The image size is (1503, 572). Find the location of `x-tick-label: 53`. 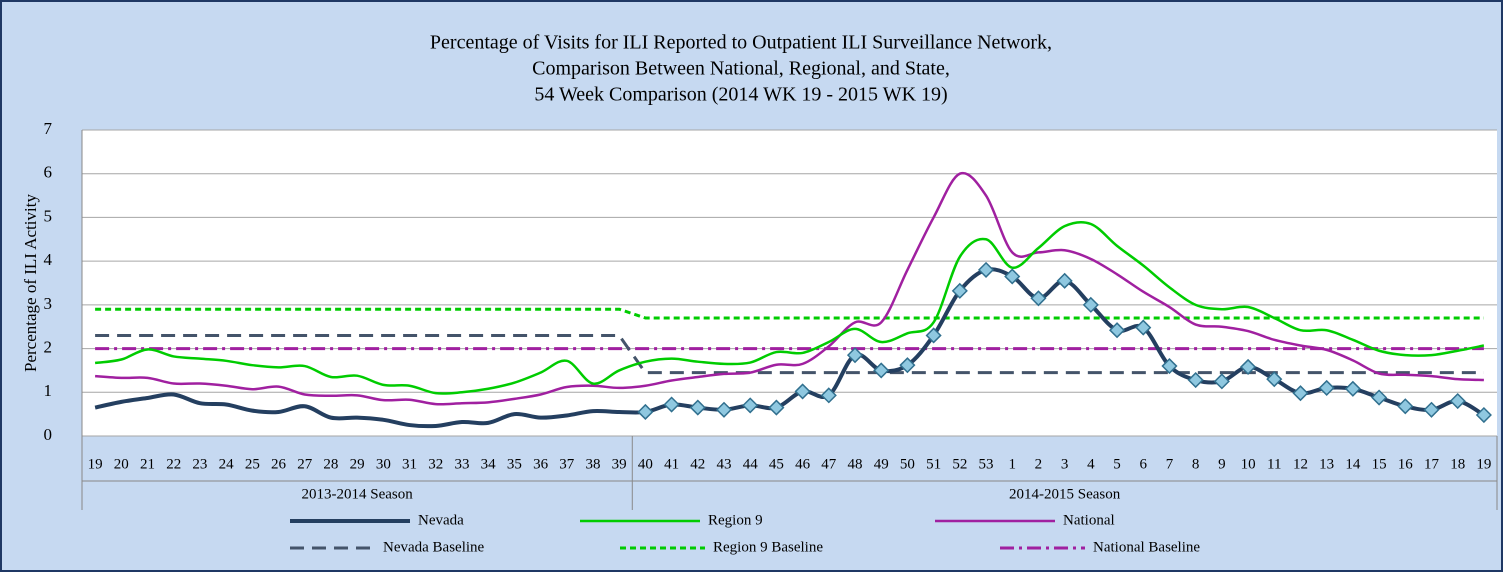

x-tick-label: 53 is located at coordinates (986, 464).